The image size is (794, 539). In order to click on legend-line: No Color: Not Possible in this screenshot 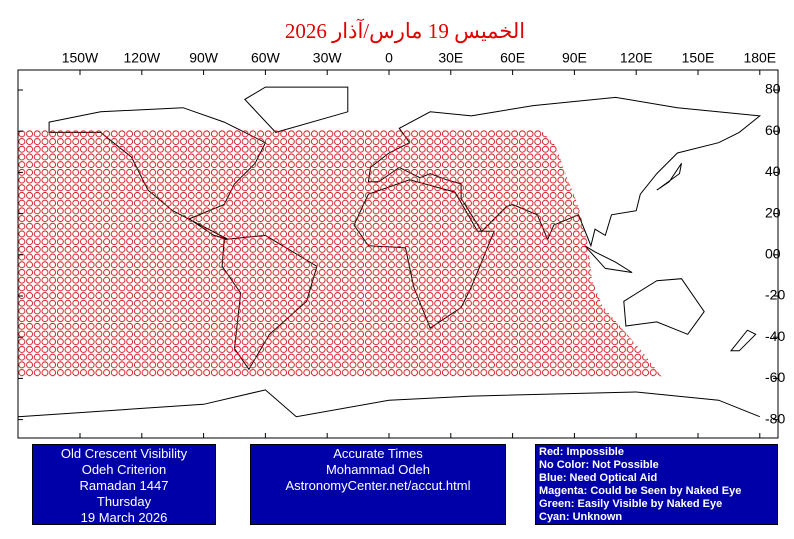, I will do `click(599, 465)`.